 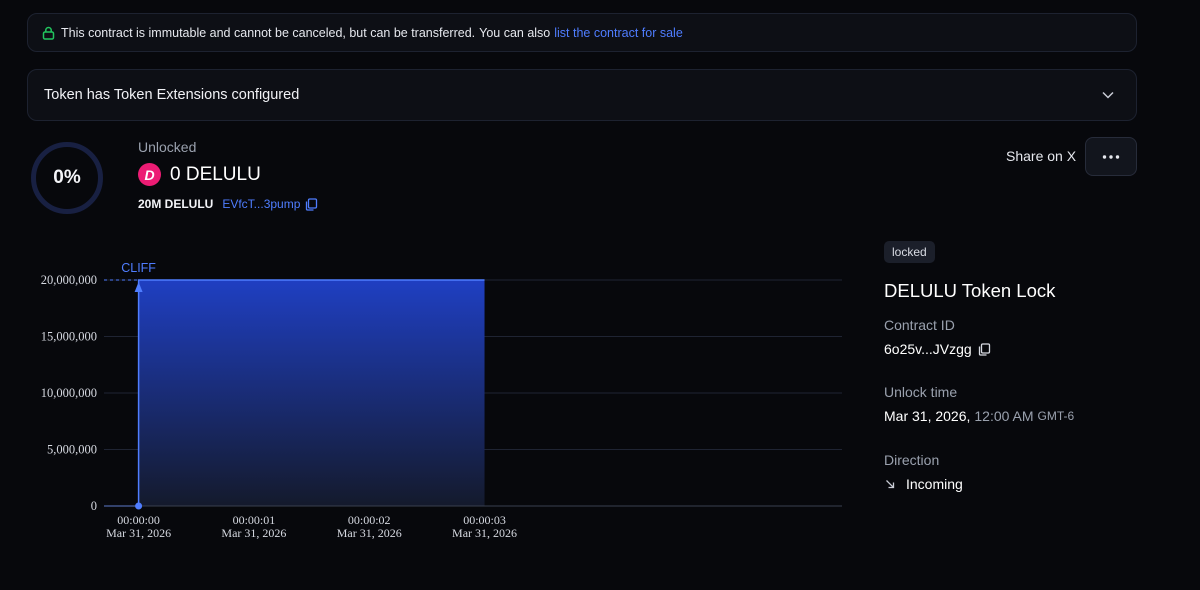 What do you see at coordinates (48, 33) in the screenshot?
I see `lock-icon` at bounding box center [48, 33].